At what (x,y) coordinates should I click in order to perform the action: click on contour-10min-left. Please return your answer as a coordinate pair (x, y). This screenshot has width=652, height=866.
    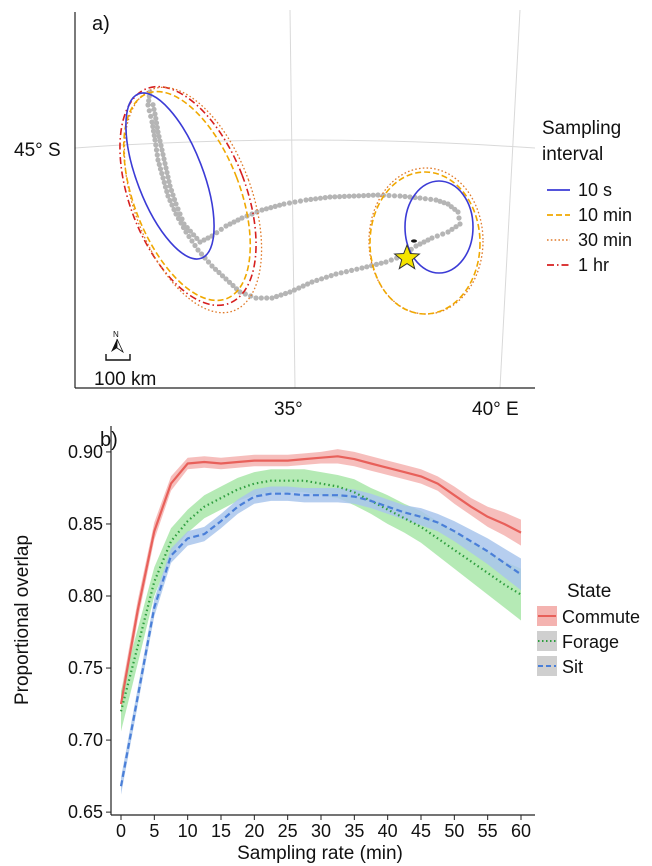
    Looking at the image, I should click on (187, 196).